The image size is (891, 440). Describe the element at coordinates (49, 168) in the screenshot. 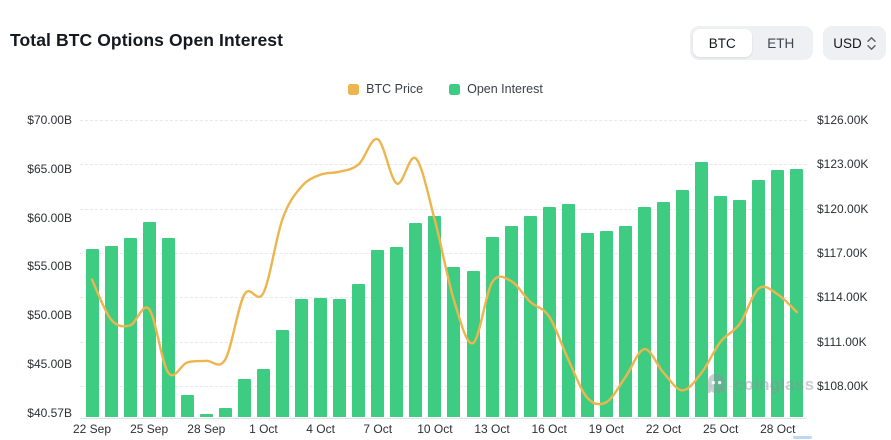

I see `y-axis-label-left: $65.00B` at that location.